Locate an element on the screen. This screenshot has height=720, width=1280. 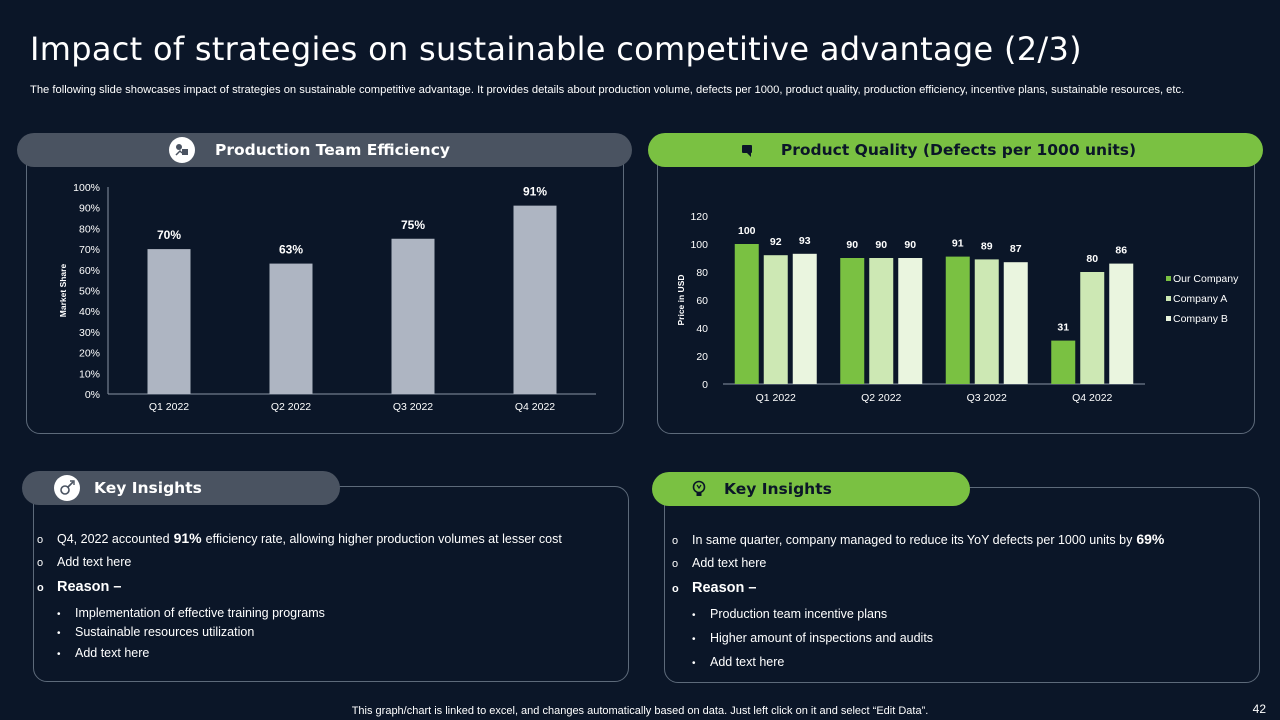
right-reason-bullet: • Production team incentive plans is located at coordinates (790, 614).